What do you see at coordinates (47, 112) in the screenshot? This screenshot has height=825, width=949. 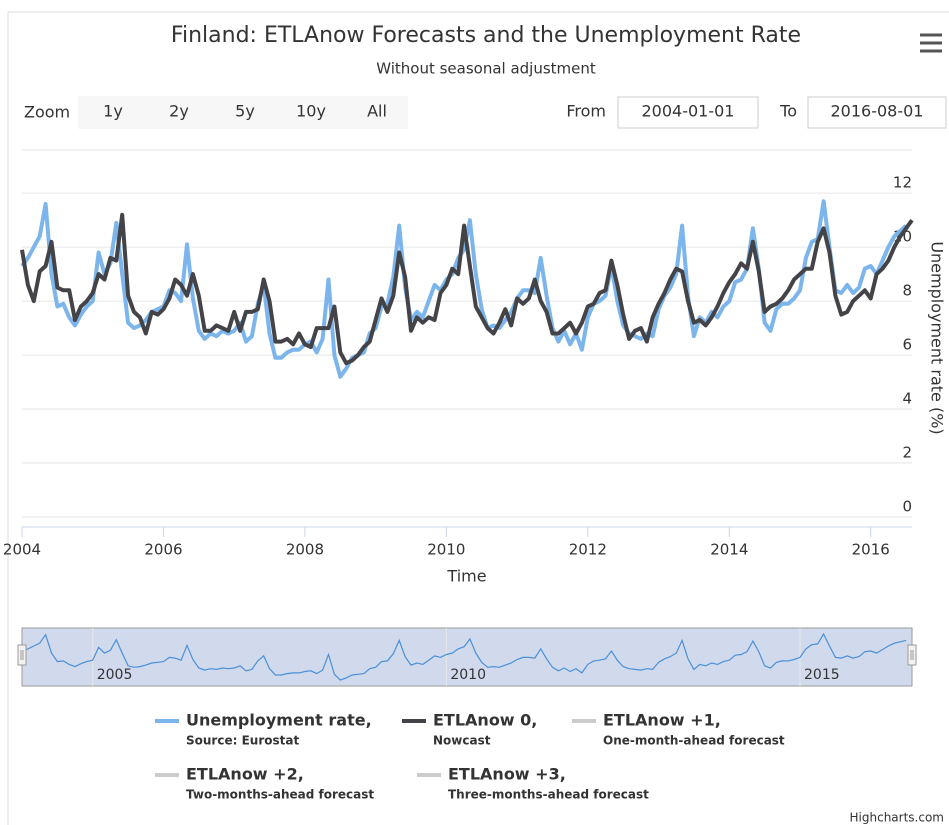 I see `zoom-label: Zoom` at bounding box center [47, 112].